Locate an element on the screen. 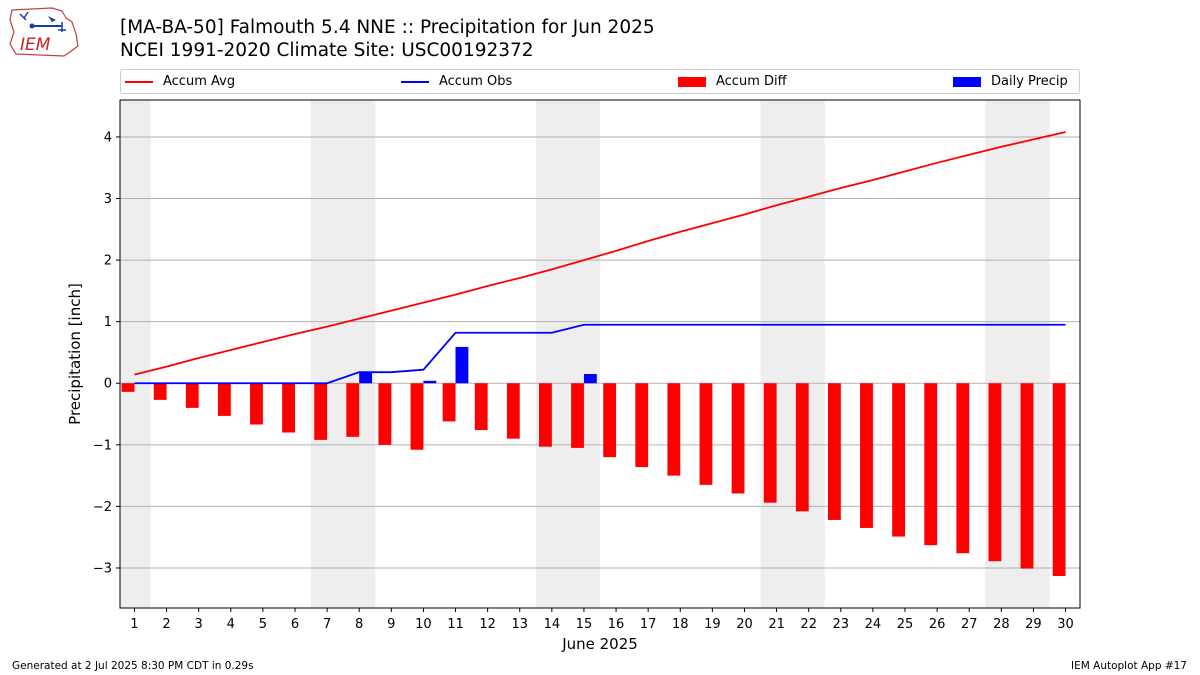 This screenshot has width=1200, height=675. x-tick-label: 7 is located at coordinates (327, 624).